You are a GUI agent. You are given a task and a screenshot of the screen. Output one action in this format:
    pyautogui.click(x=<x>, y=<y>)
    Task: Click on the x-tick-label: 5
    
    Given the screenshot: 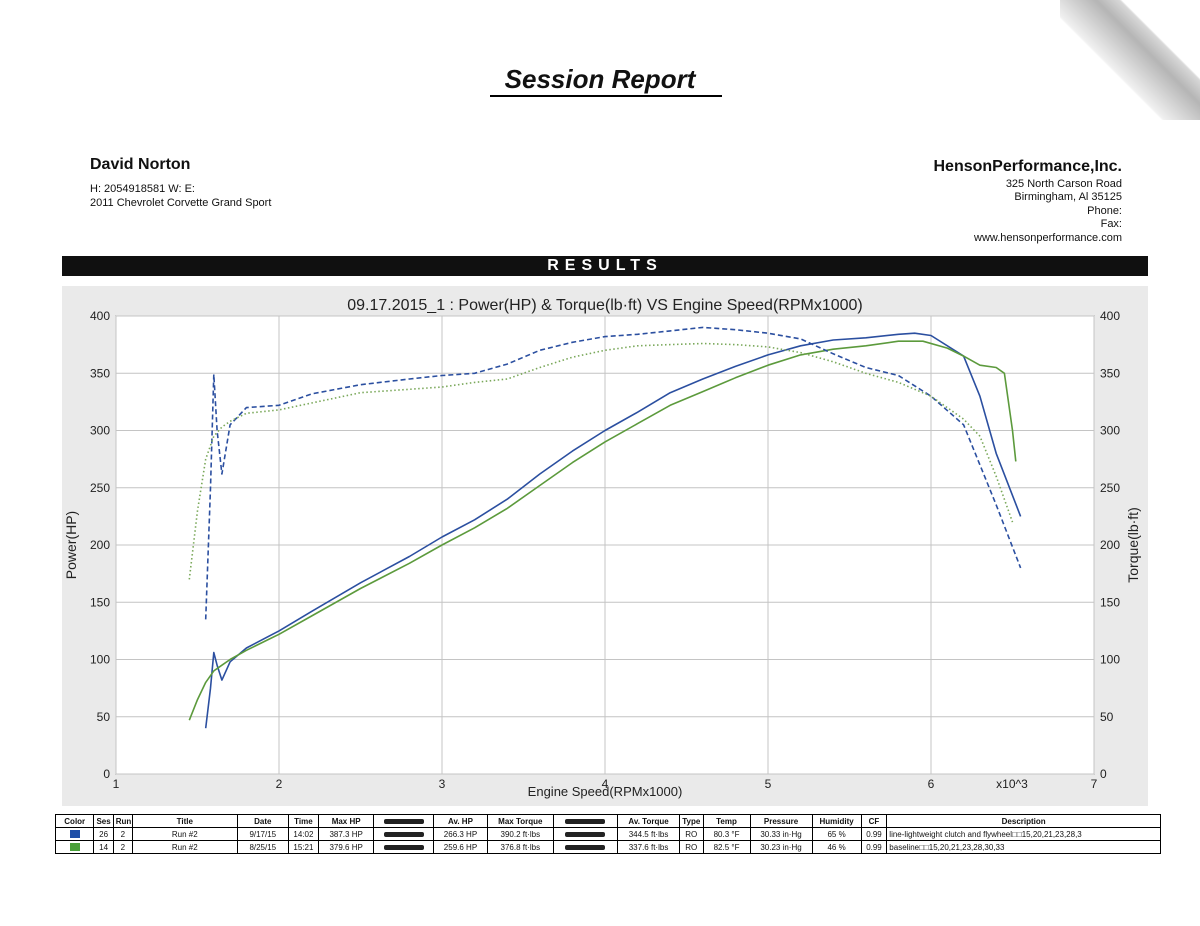 What is the action you would take?
    pyautogui.click(x=768, y=784)
    